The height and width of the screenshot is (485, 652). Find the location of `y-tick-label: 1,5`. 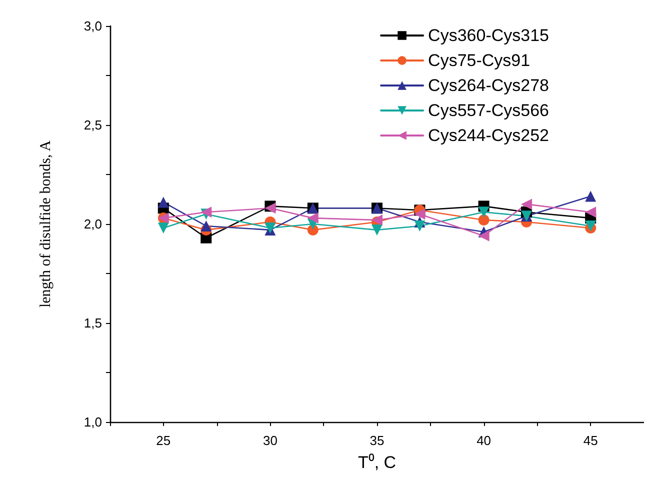

y-tick-label: 1,5 is located at coordinates (93, 323).